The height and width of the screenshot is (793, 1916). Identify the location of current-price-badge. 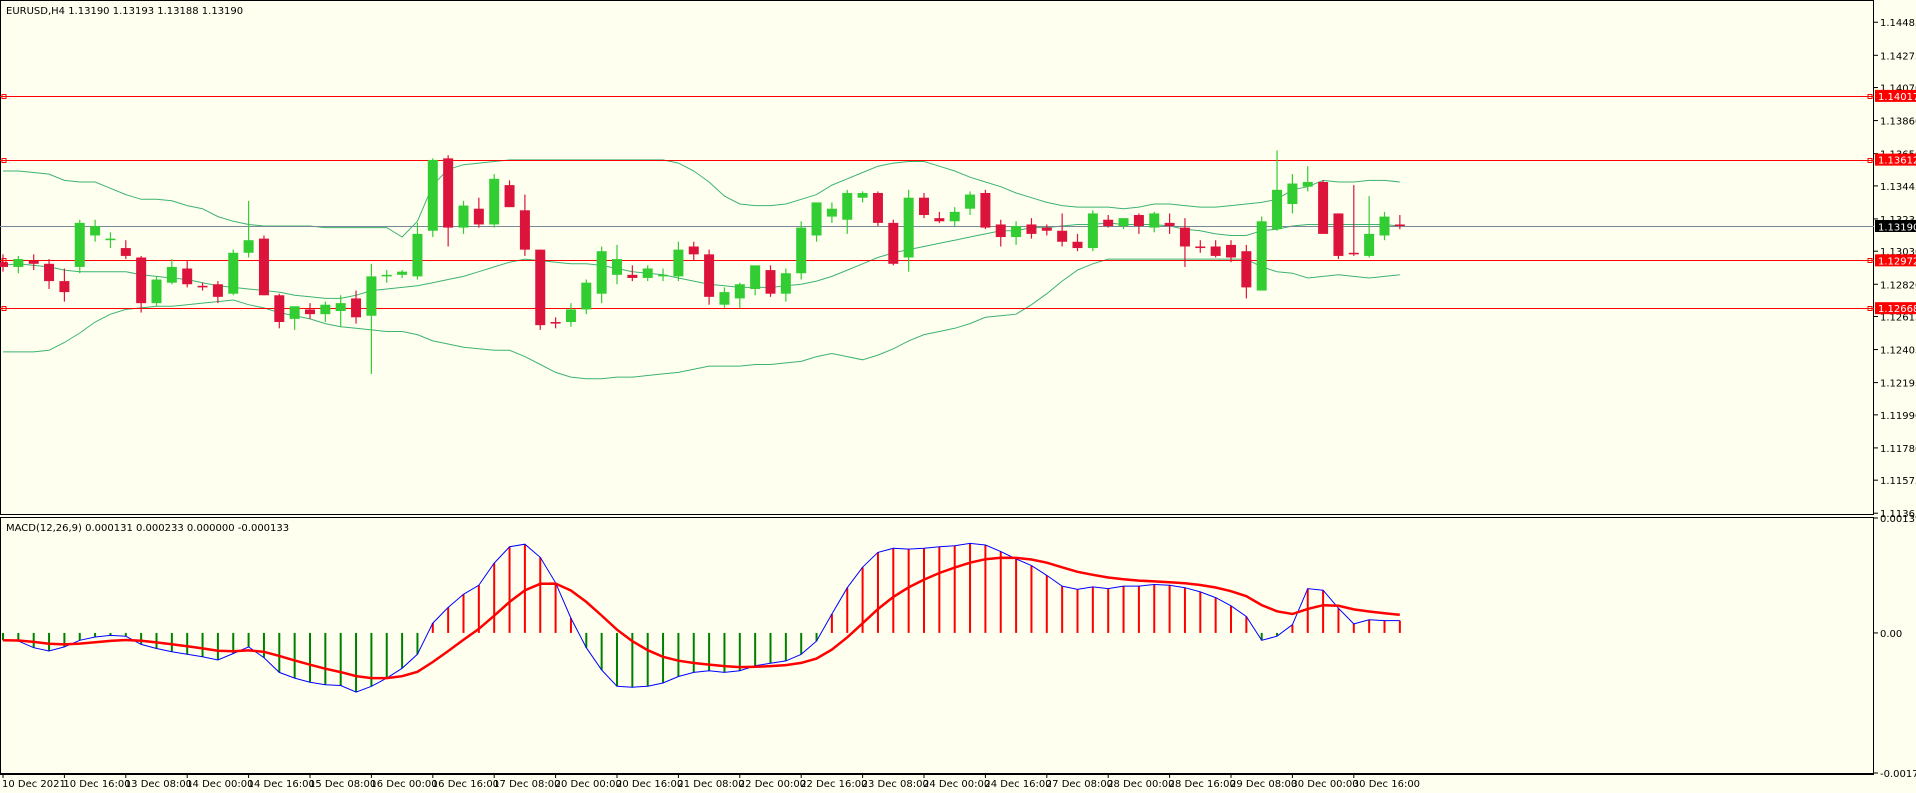
(1895, 226).